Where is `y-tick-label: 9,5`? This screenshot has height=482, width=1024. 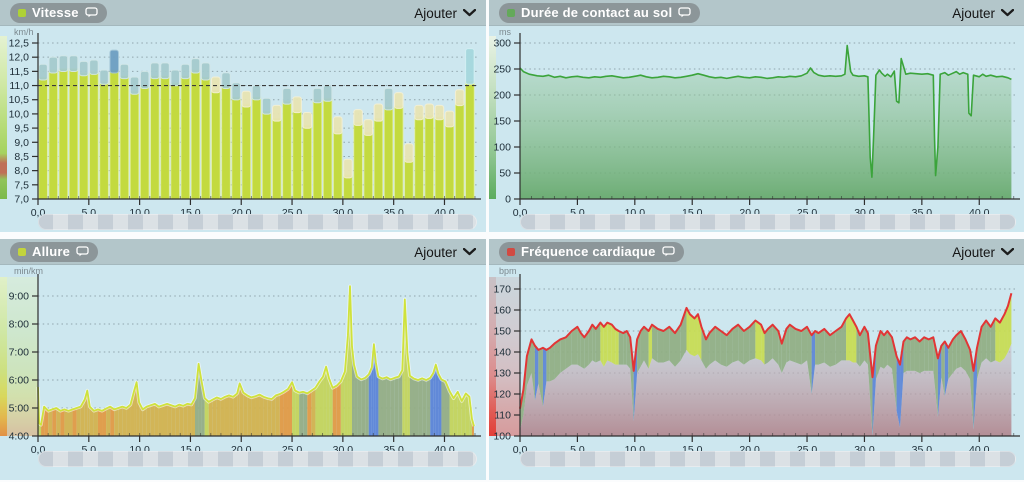 y-tick-label: 9,5 is located at coordinates (21, 129).